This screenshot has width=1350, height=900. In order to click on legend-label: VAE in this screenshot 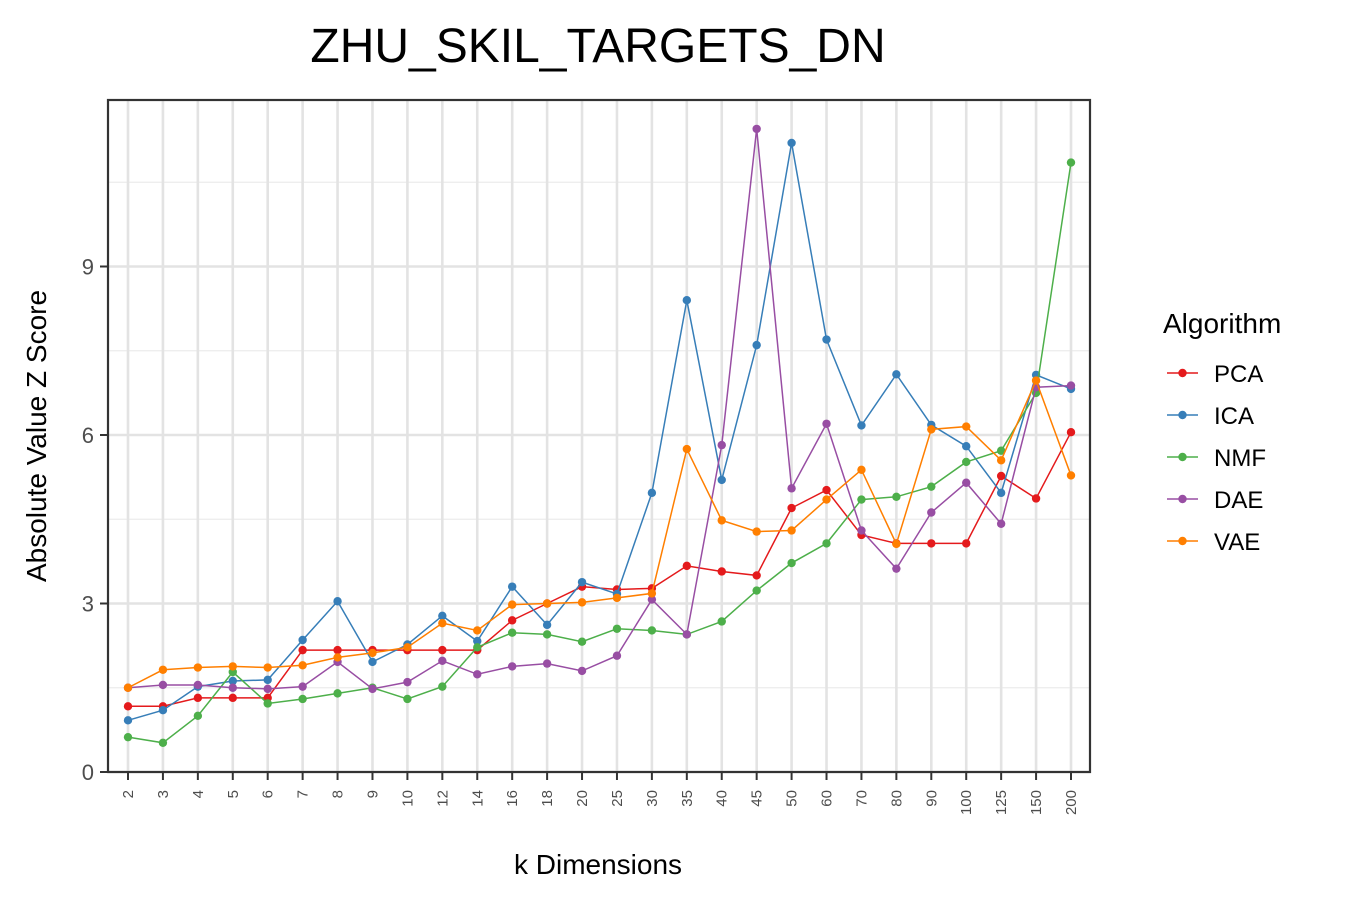, I will do `click(1237, 542)`.